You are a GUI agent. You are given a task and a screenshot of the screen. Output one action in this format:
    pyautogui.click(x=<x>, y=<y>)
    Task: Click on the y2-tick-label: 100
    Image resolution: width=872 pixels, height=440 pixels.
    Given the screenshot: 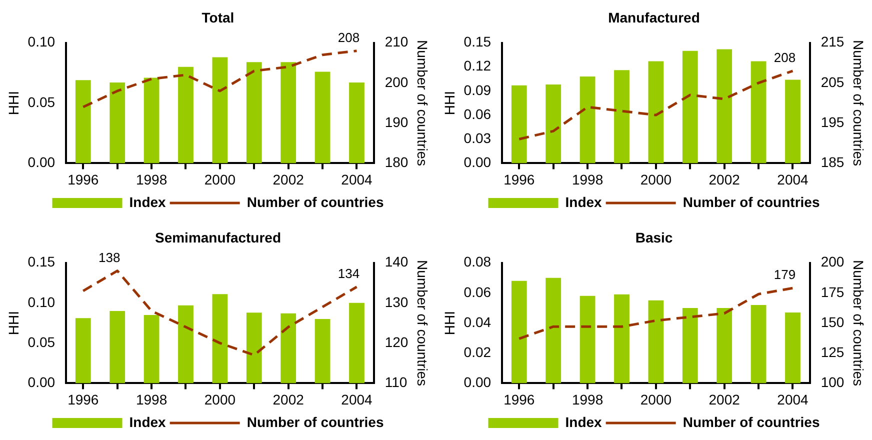 What is the action you would take?
    pyautogui.click(x=832, y=382)
    